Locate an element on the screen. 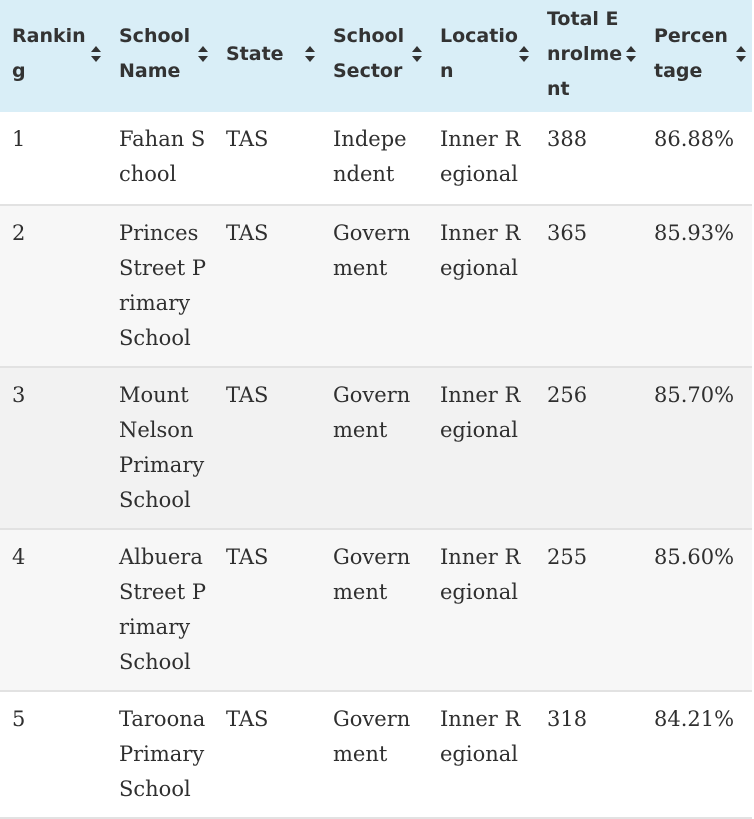  cell-ranking: 3 is located at coordinates (19, 395).